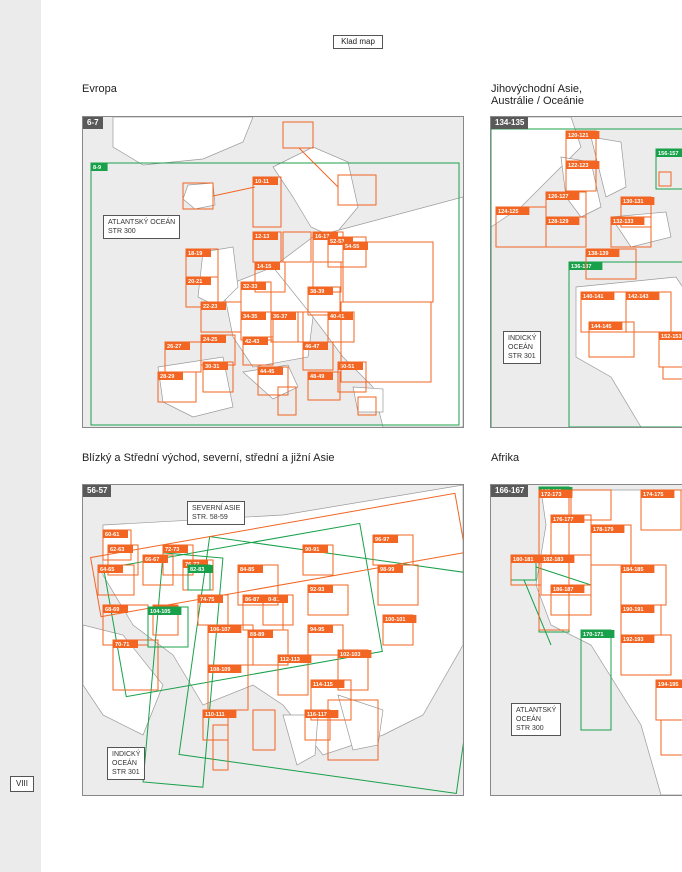 Image resolution: width=682 pixels, height=872 pixels. What do you see at coordinates (623, 222) in the screenshot?
I see `coverage-label: 132-133` at bounding box center [623, 222].